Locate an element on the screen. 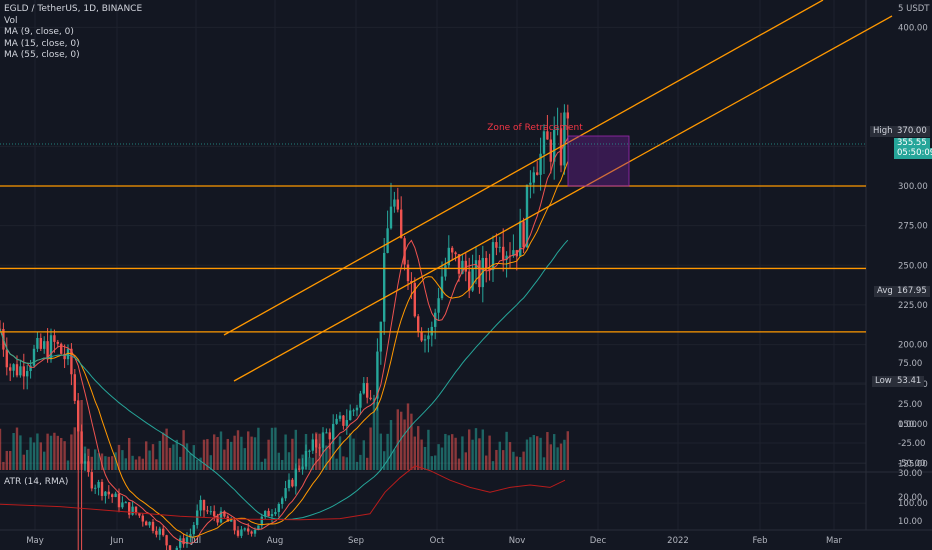 The width and height of the screenshot is (932, 550). zone-of-retracement-label: Zone of Retracement is located at coordinates (535, 128).